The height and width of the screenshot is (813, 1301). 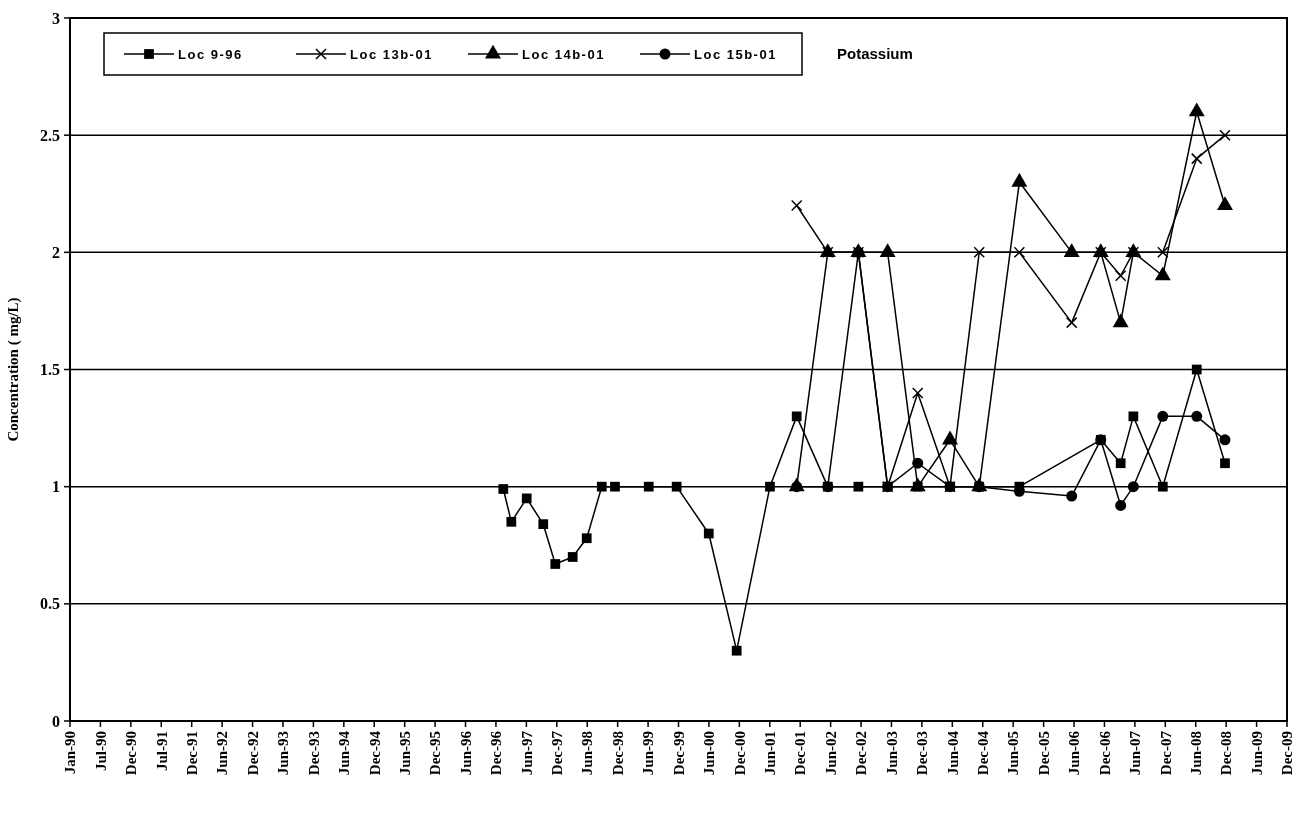 What do you see at coordinates (1287, 753) in the screenshot?
I see `x-tick-label: Dec-09` at bounding box center [1287, 753].